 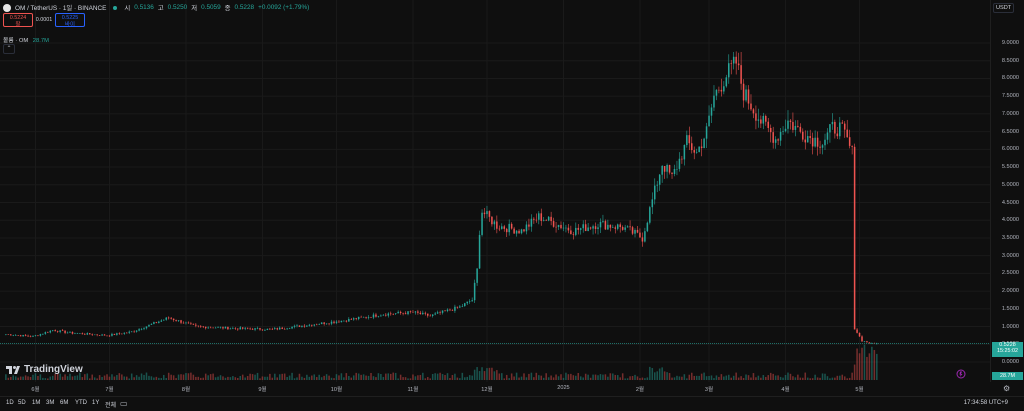 I want to click on range-button-3m: 3M, so click(x=50, y=403).